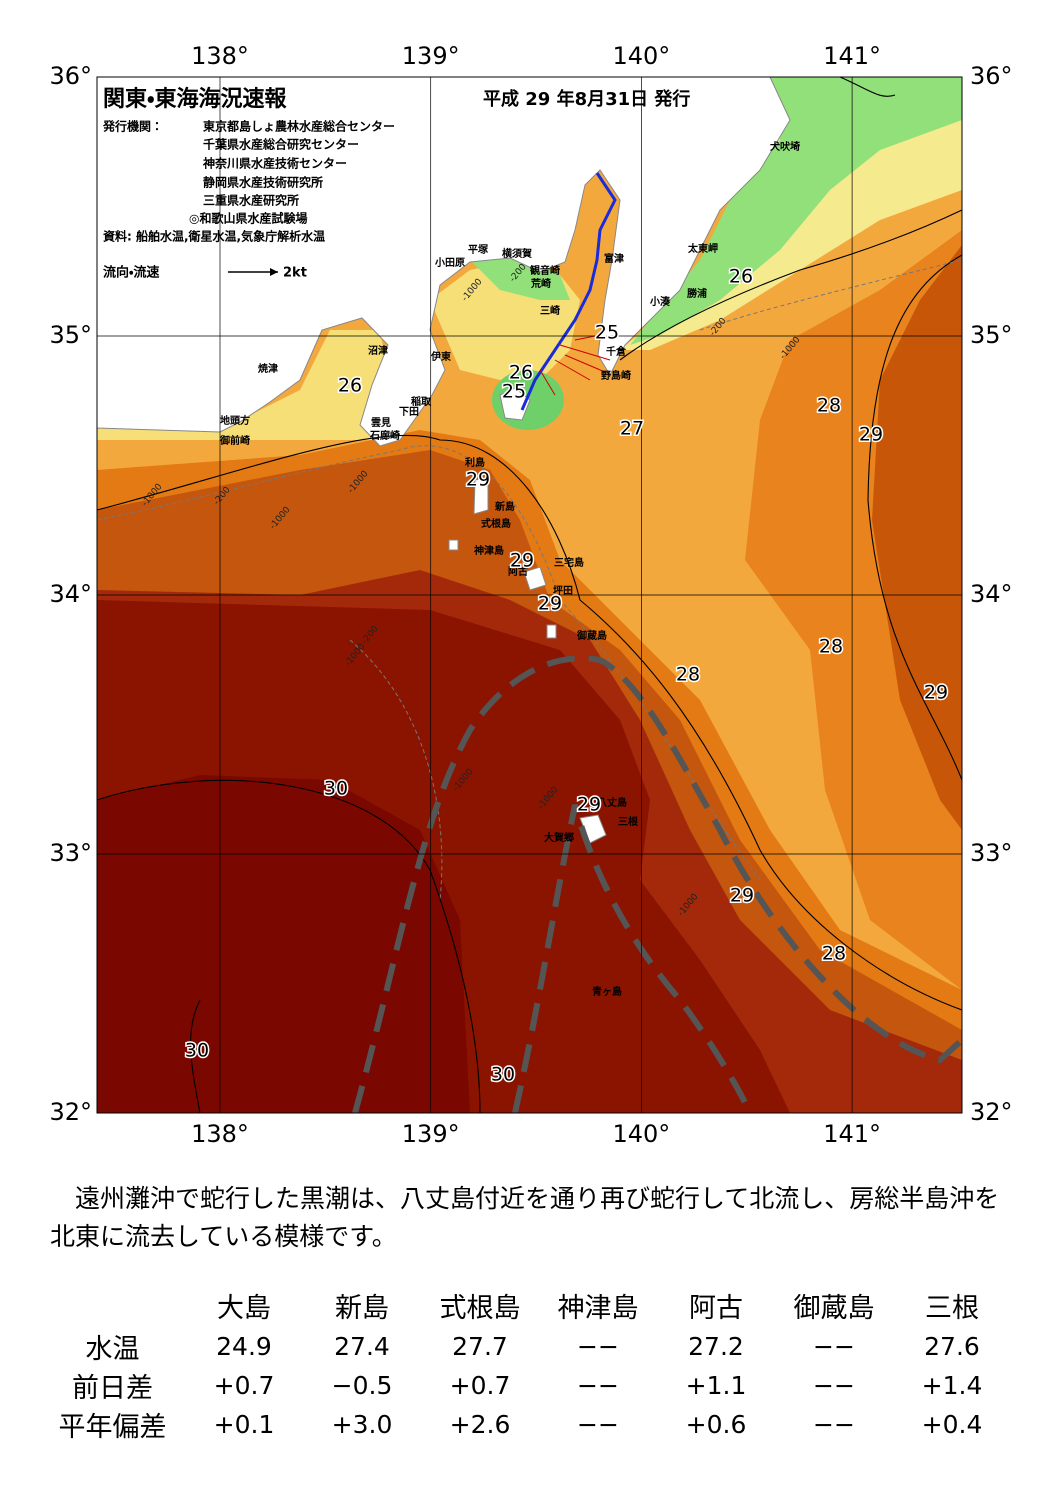 This screenshot has width=1064, height=1503. I want to click on data-row: 前日差 +0.7 −0.5 +0.7 −− +1.1 −− +1.4, so click(525, 1385).